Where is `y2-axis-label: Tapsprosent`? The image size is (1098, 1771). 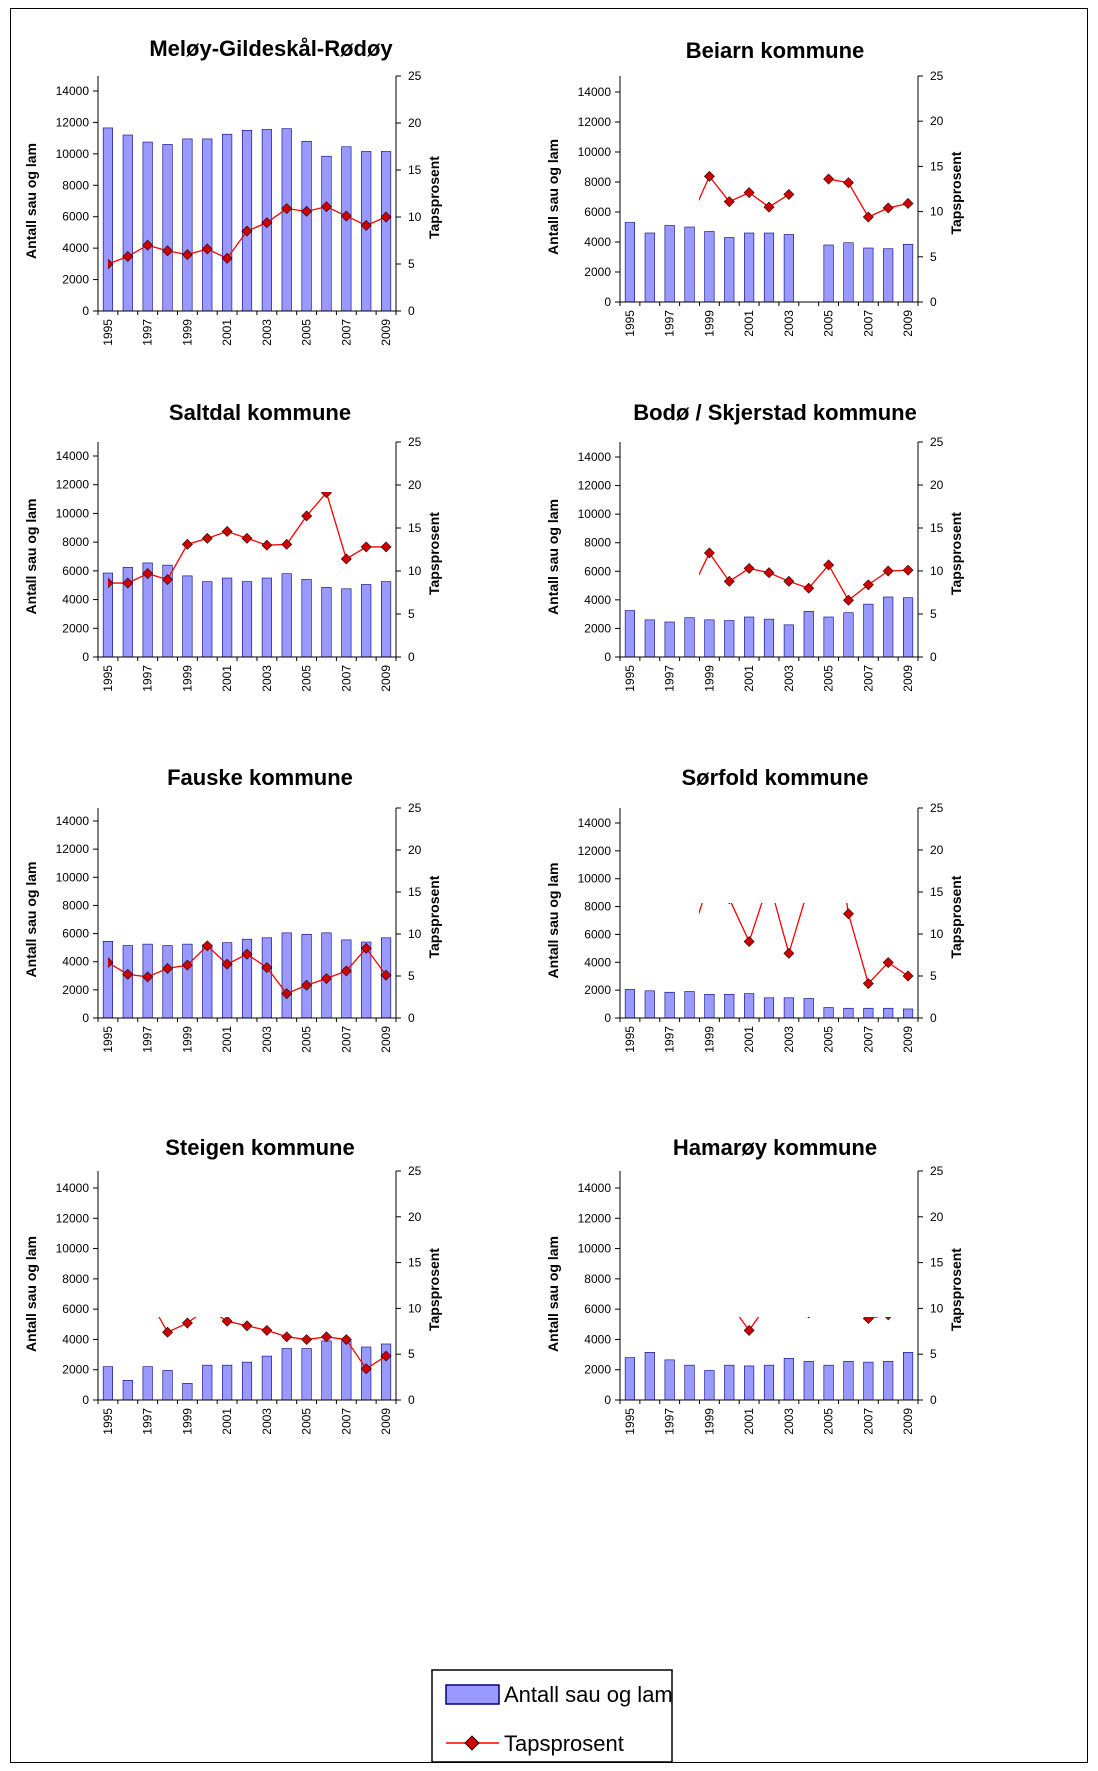
y2-axis-label: Tapsprosent is located at coordinates (434, 553).